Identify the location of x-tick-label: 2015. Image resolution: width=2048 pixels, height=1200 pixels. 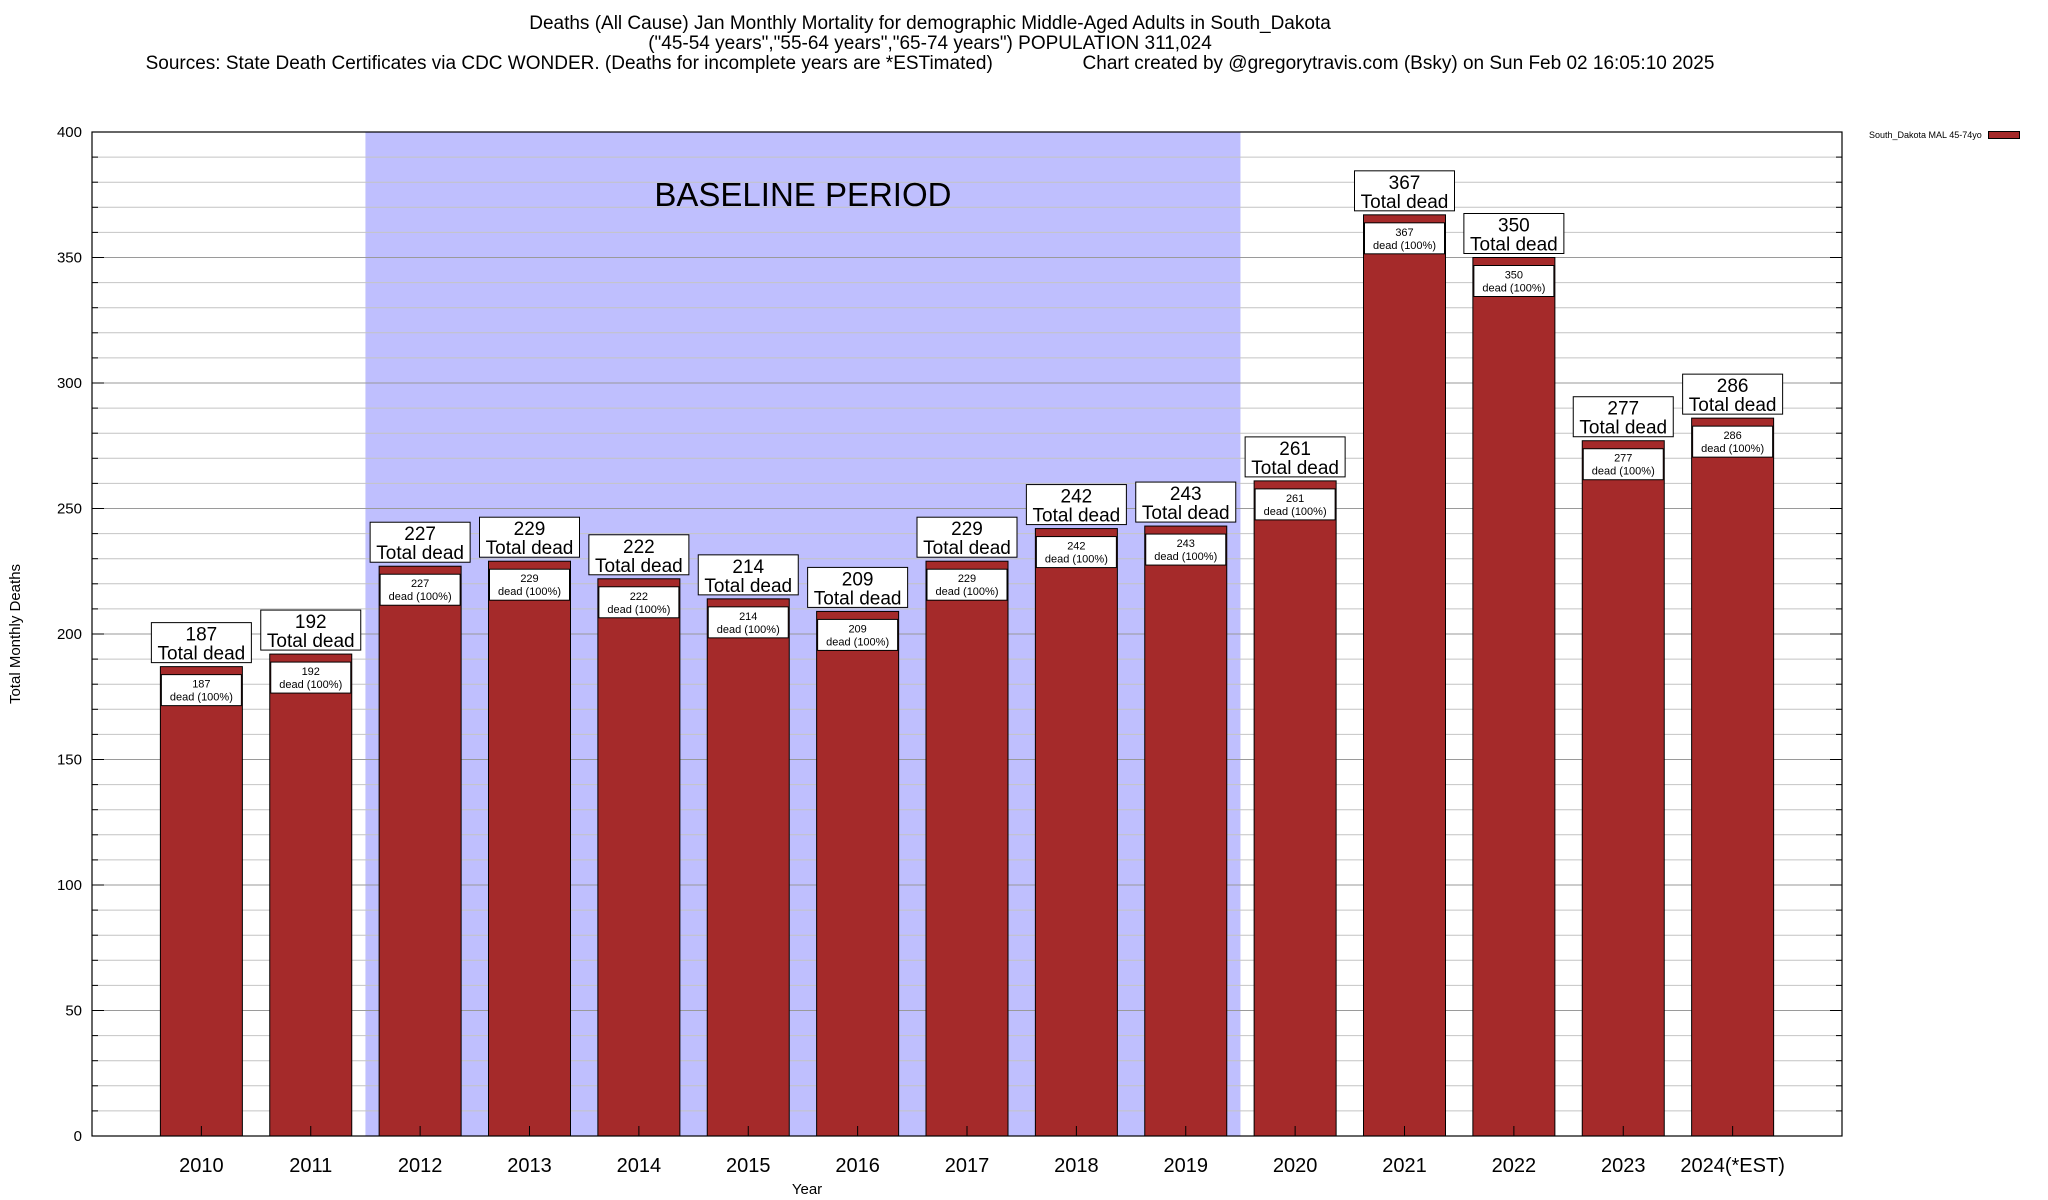
(748, 1166).